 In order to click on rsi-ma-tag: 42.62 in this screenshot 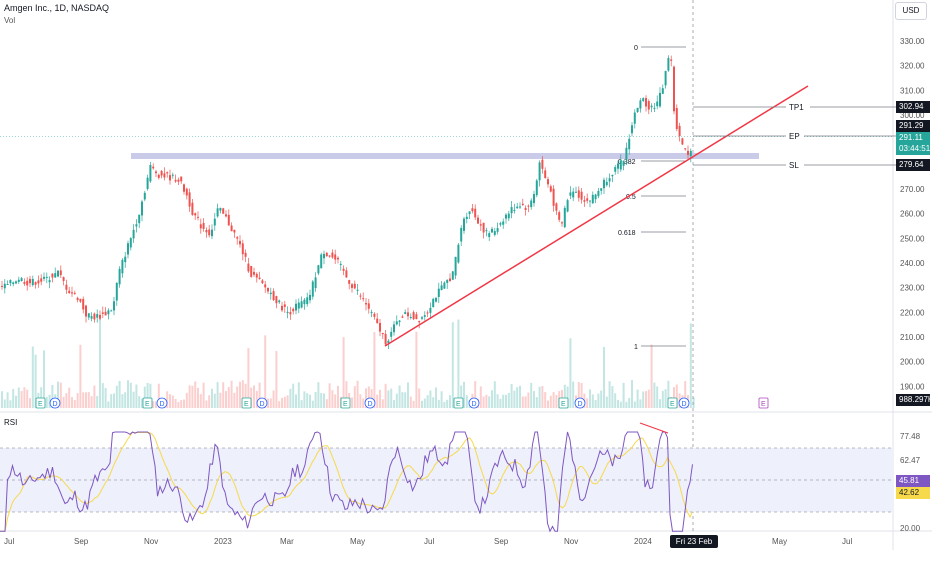, I will do `click(913, 493)`.